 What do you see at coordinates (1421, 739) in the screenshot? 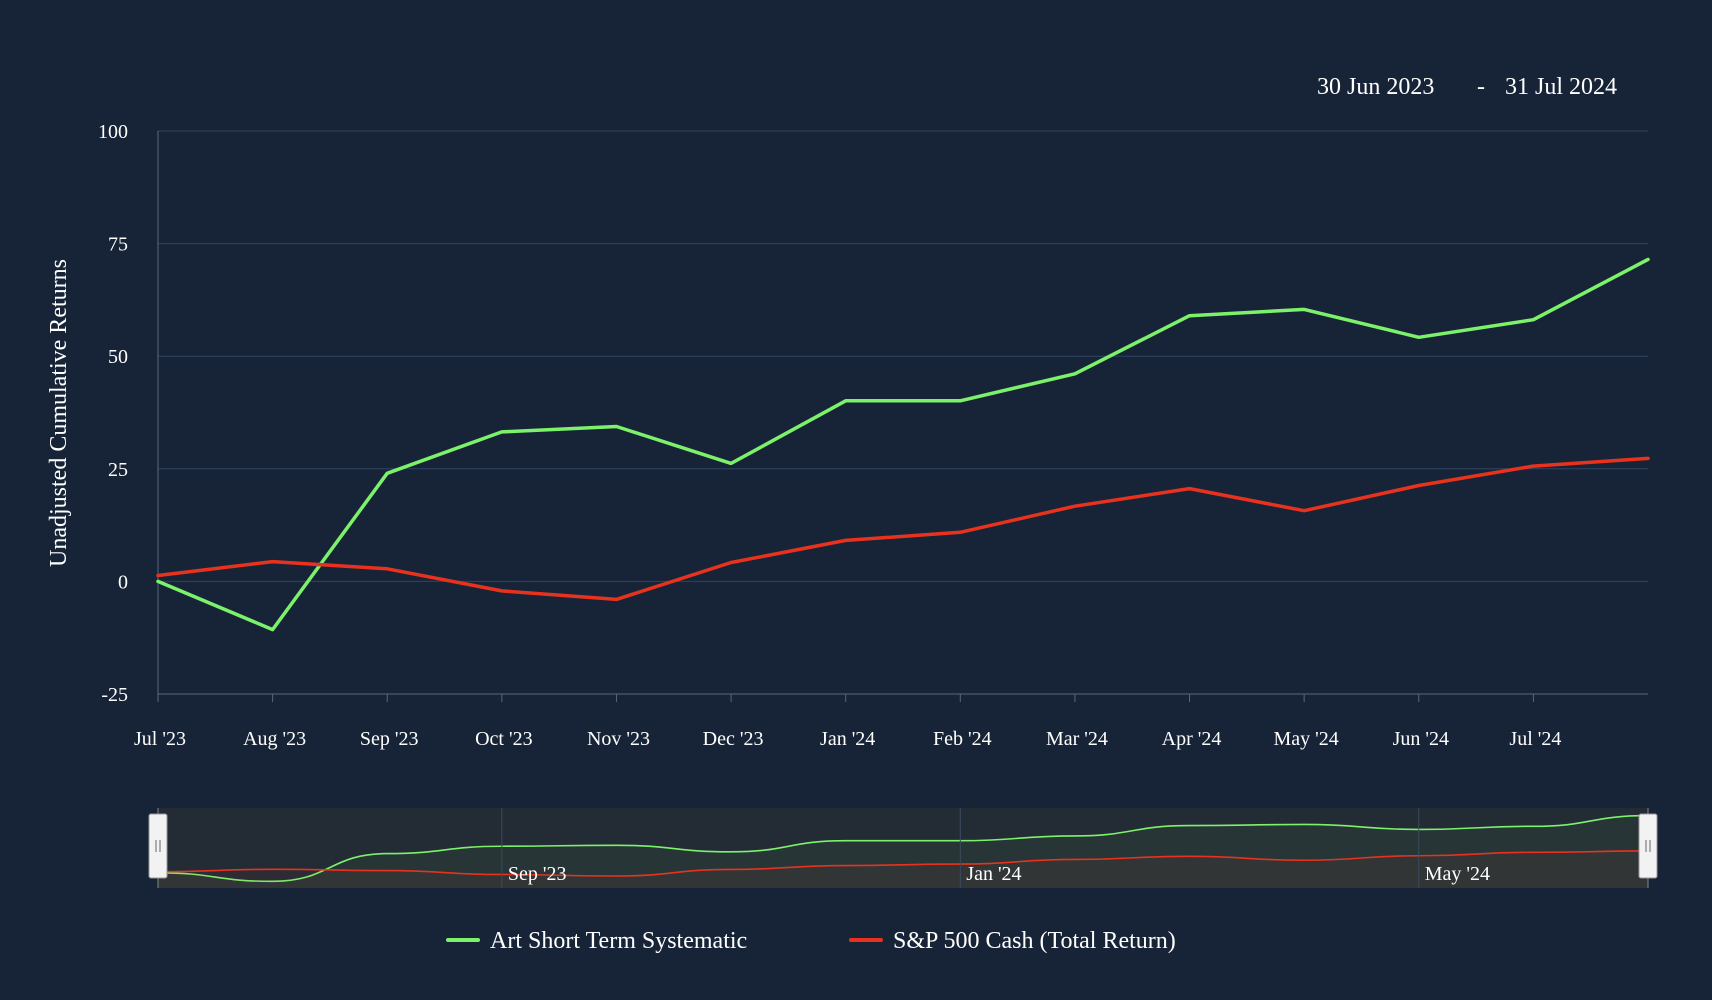
I see `x-tick-label: Jun '24` at bounding box center [1421, 739].